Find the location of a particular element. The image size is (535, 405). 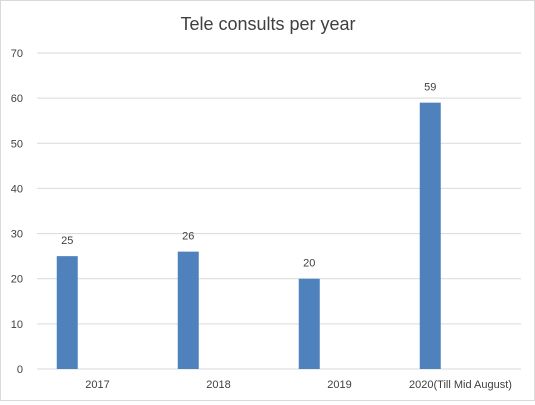

bar-2017 is located at coordinates (67, 312).